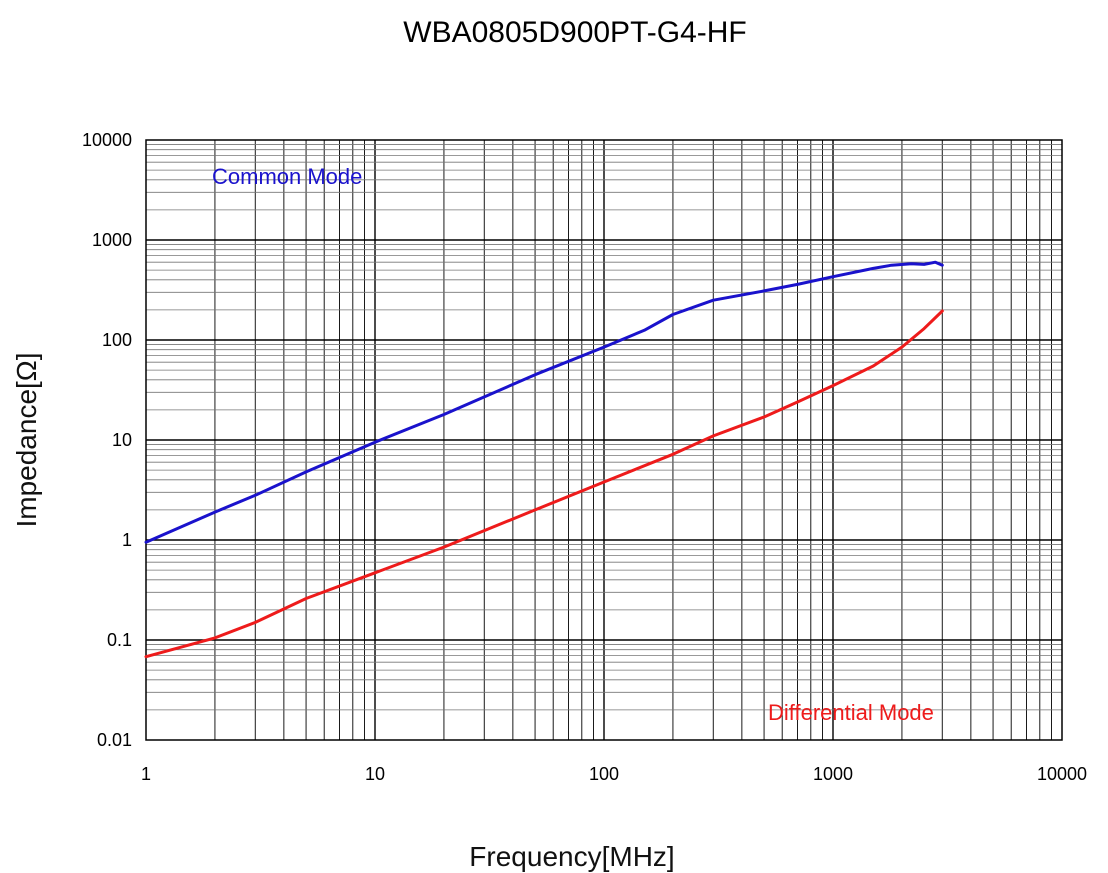 The image size is (1108, 873). Describe the element at coordinates (122, 440) in the screenshot. I see `y-tick-label: 10` at that location.